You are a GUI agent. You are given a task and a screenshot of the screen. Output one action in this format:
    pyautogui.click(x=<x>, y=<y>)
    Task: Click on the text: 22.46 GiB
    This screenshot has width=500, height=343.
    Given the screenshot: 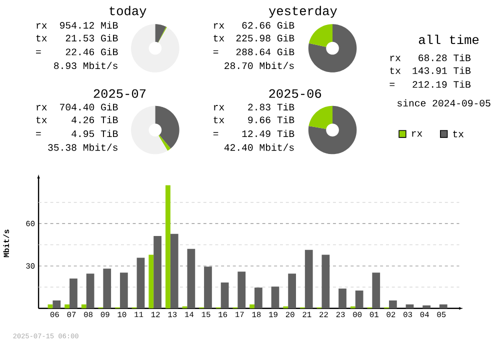 What is the action you would take?
    pyautogui.click(x=92, y=52)
    